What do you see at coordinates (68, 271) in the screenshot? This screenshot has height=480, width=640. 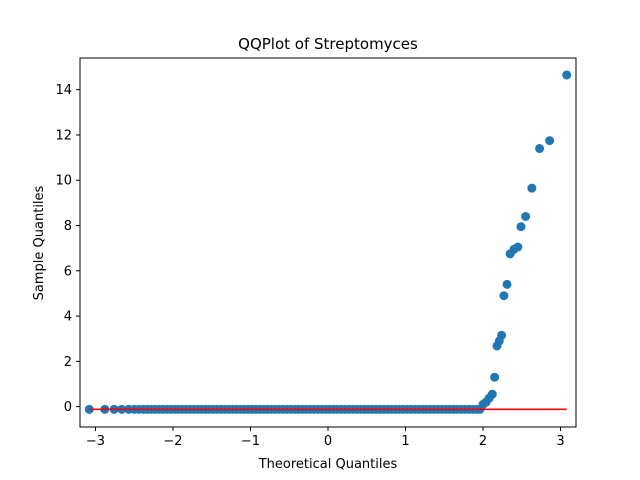 I see `y-tick-label: 6` at bounding box center [68, 271].